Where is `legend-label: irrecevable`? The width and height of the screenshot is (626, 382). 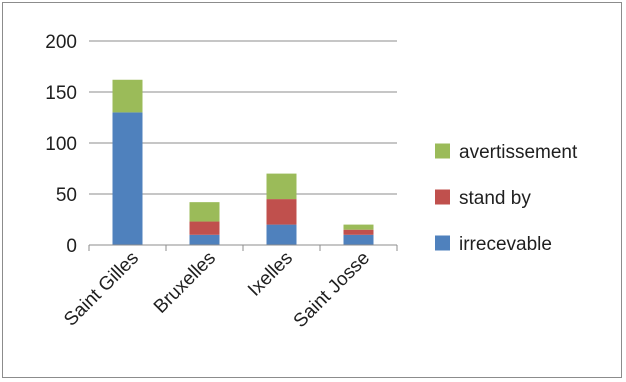
legend-label: irrecevable is located at coordinates (505, 244).